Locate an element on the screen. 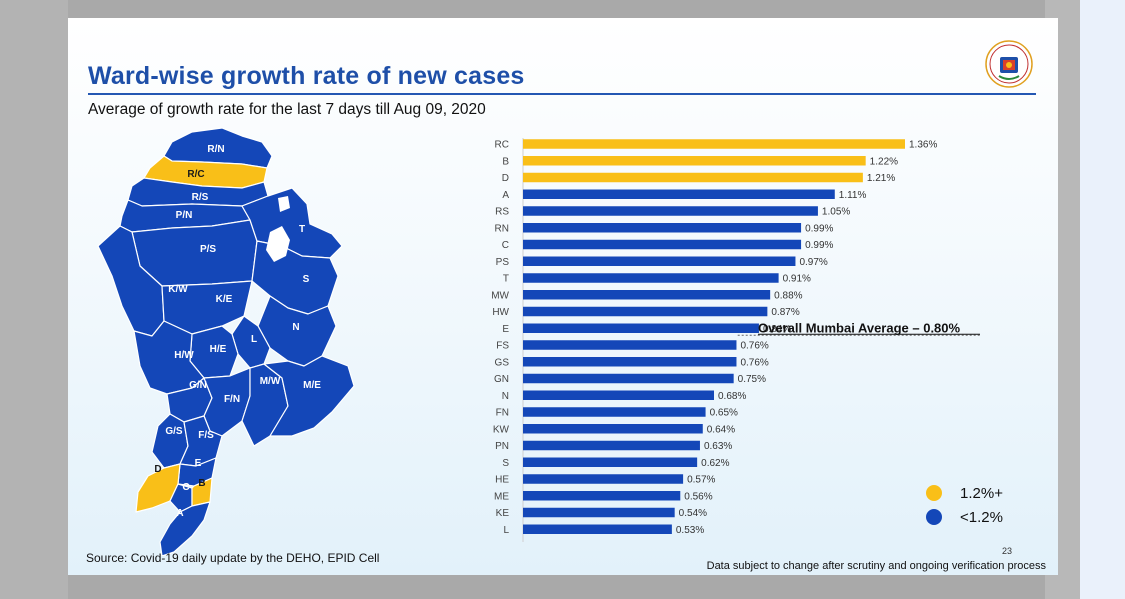 This screenshot has height=599, width=1125. legend-item-high: 1.2%+ is located at coordinates (964, 493).